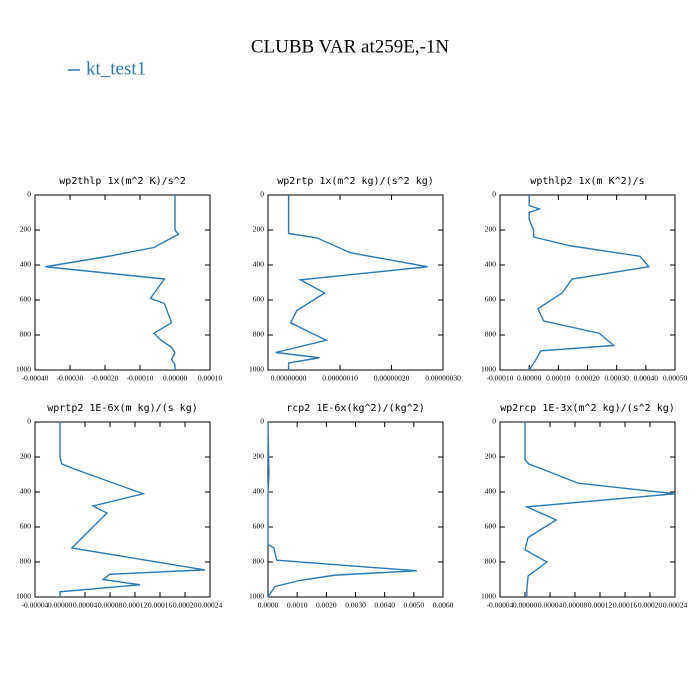  Describe the element at coordinates (35, 378) in the screenshot. I see `x-tick-label: -0.00040` at that location.